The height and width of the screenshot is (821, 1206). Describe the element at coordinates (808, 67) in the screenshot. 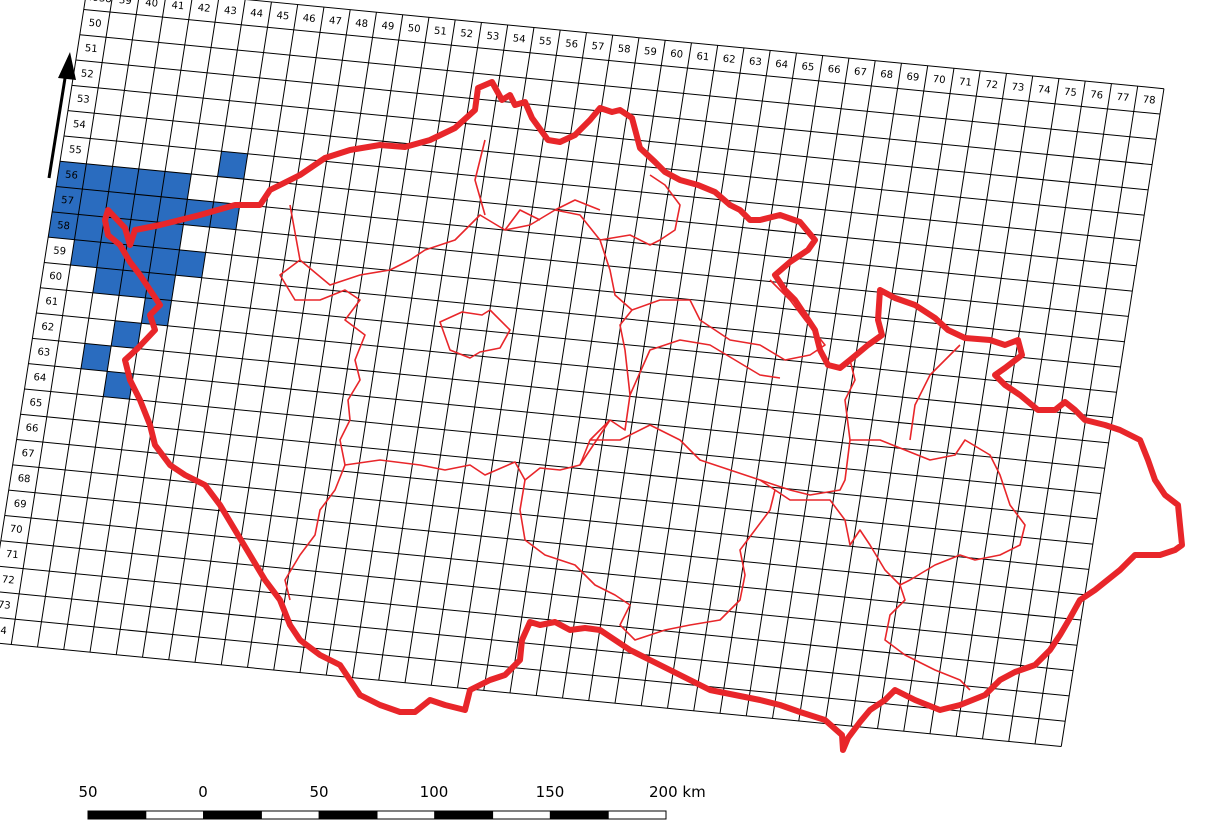

I see `column-label: 65` at that location.